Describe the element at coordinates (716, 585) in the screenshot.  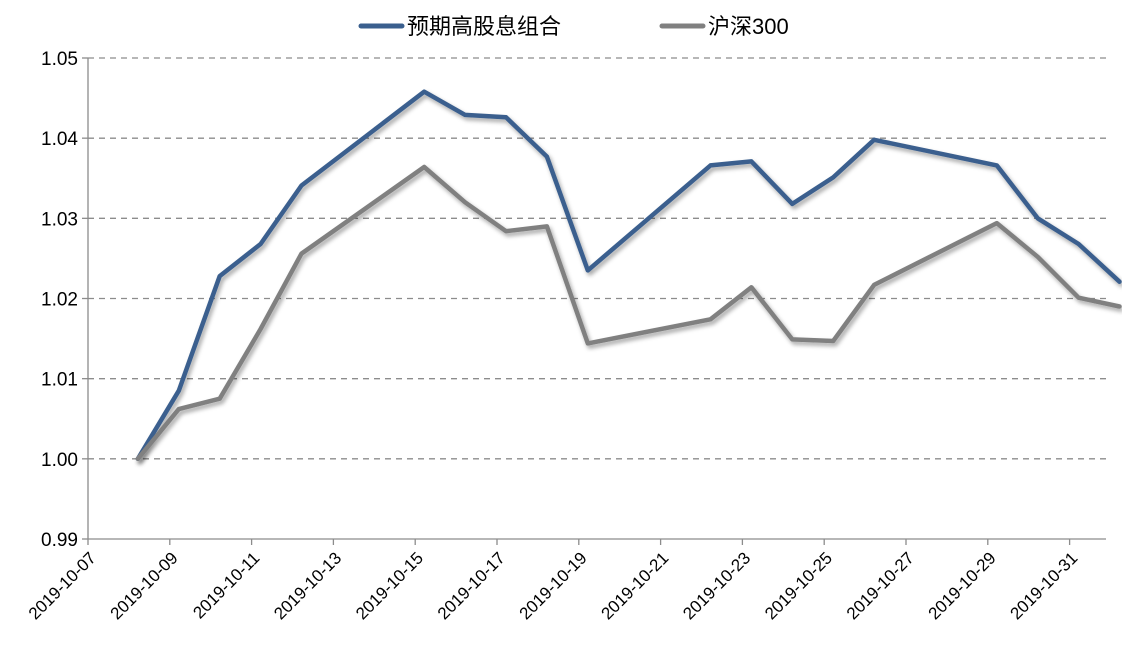
I see `x-tick-label: 2019-10-23` at that location.